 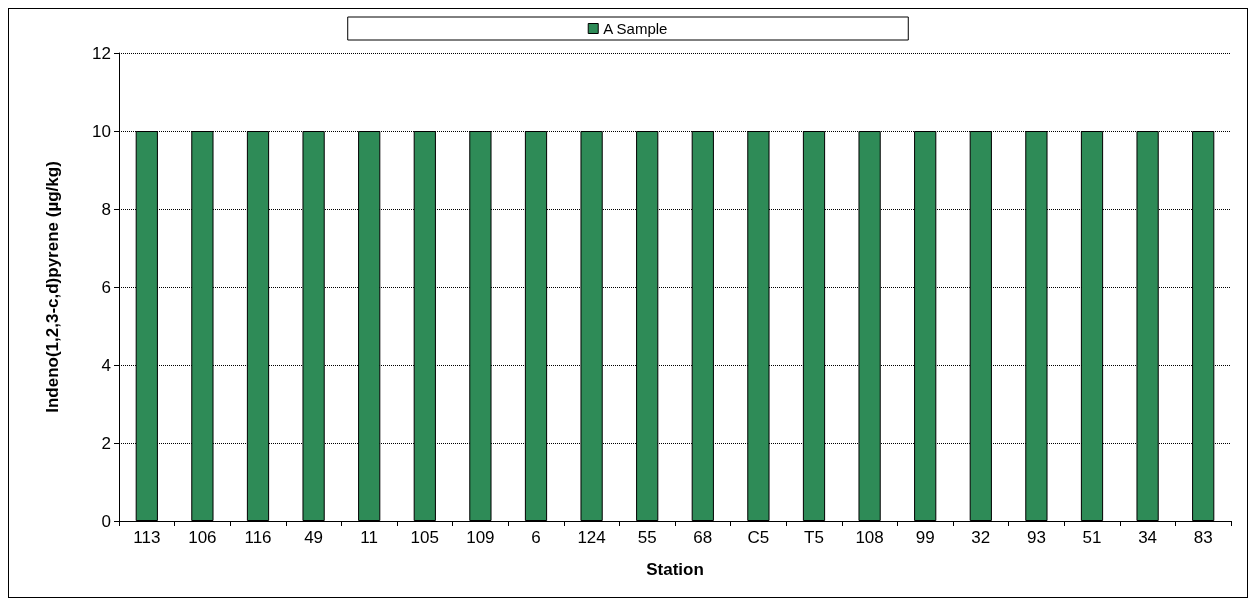 I want to click on x-tick-label: 105, so click(x=424, y=537).